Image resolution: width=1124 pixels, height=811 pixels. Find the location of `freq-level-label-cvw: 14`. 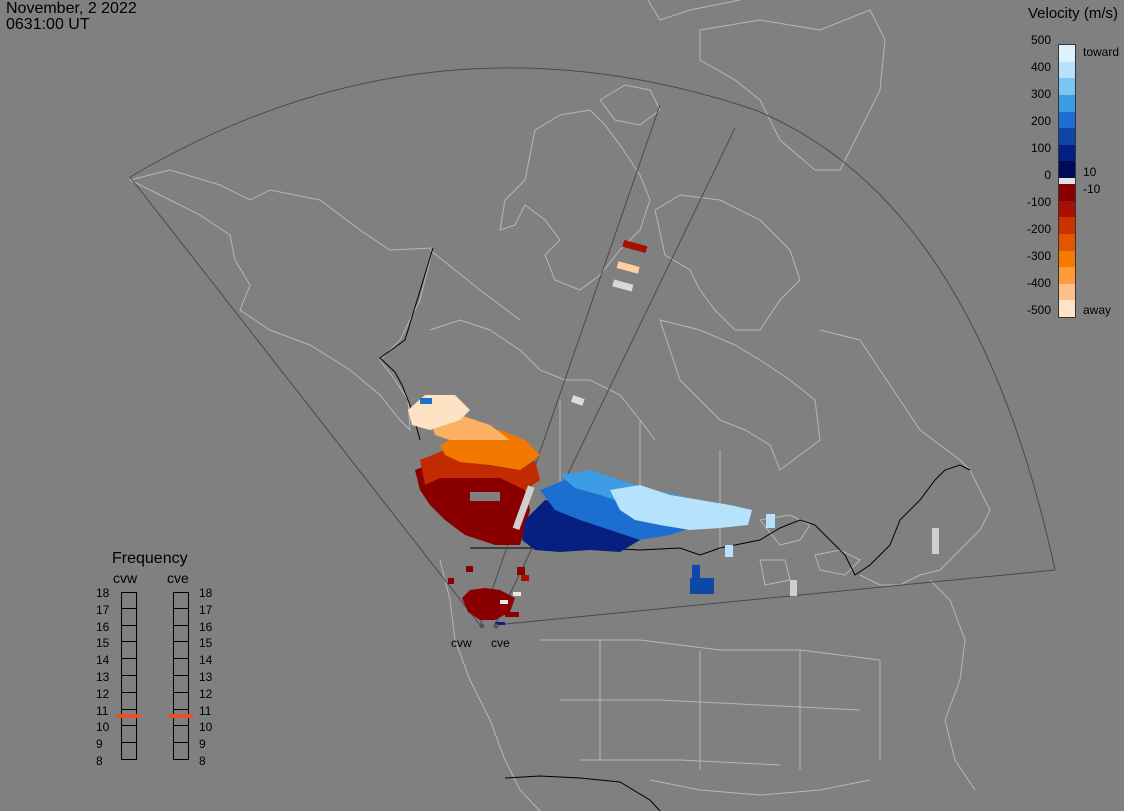

freq-level-label-cvw: 14 is located at coordinates (103, 660).